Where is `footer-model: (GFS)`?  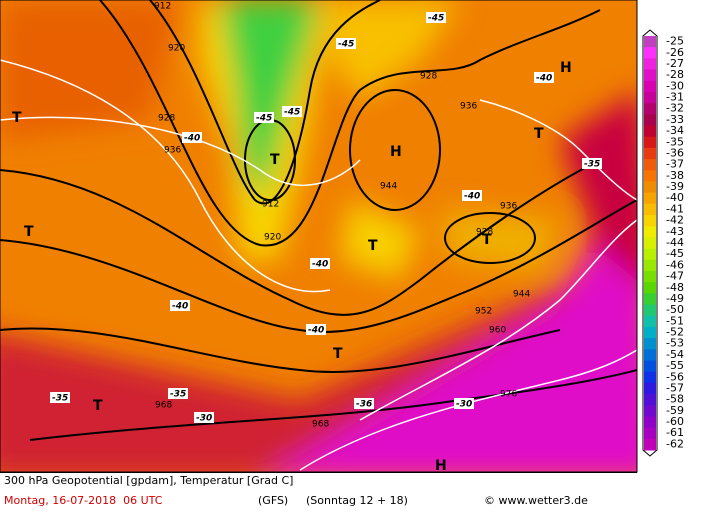 footer-model: (GFS) is located at coordinates (273, 500).